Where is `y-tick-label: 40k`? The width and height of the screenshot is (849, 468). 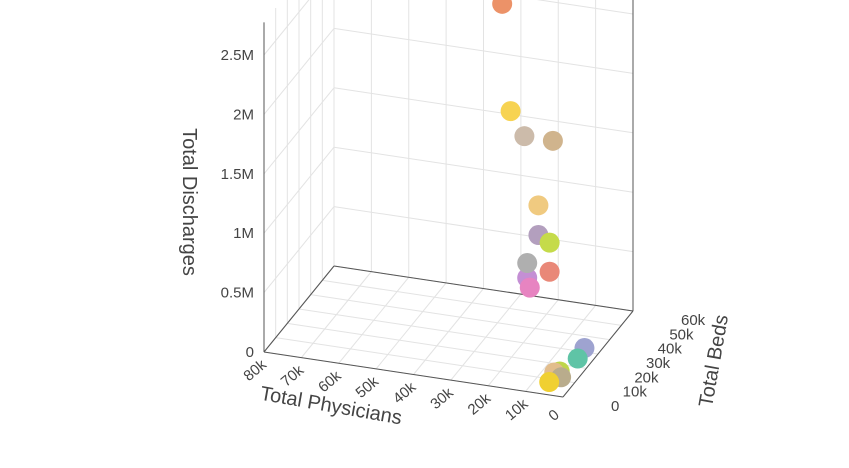 y-tick-label: 40k is located at coordinates (670, 349).